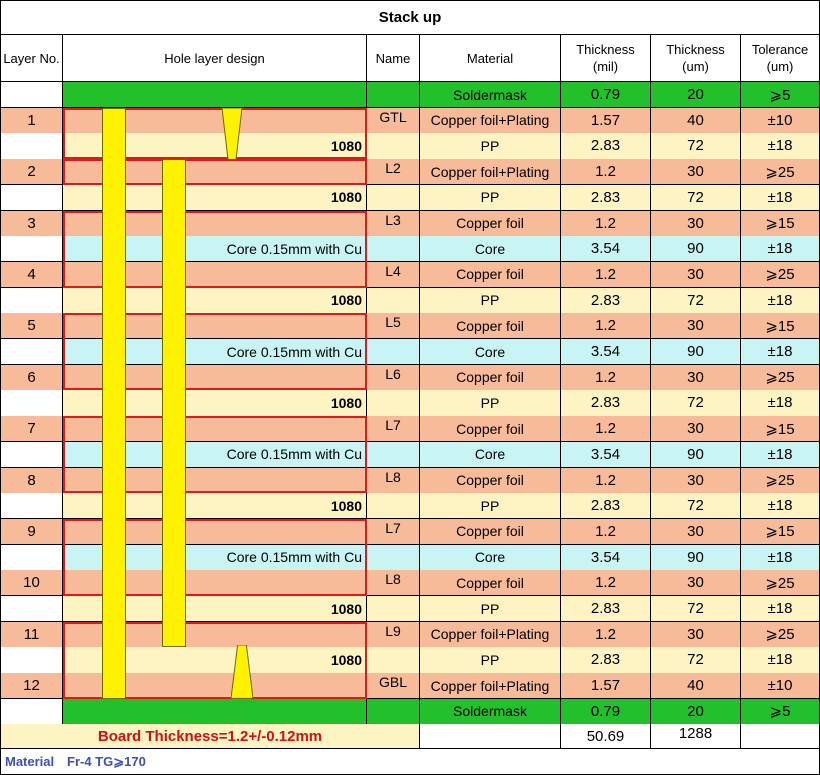 The height and width of the screenshot is (775, 820). Describe the element at coordinates (606, 506) in the screenshot. I see `row-17-mil: 2.83` at that location.